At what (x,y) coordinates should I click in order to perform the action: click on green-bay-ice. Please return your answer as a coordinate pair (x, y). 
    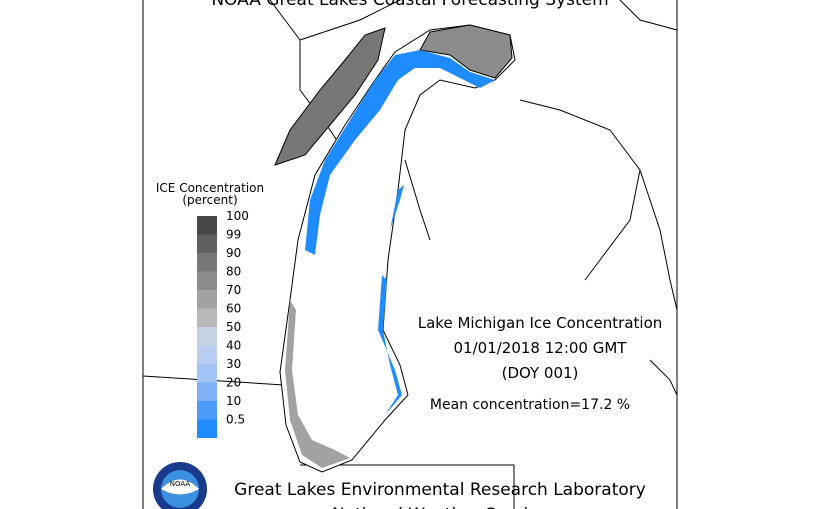
    Looking at the image, I should click on (330, 96).